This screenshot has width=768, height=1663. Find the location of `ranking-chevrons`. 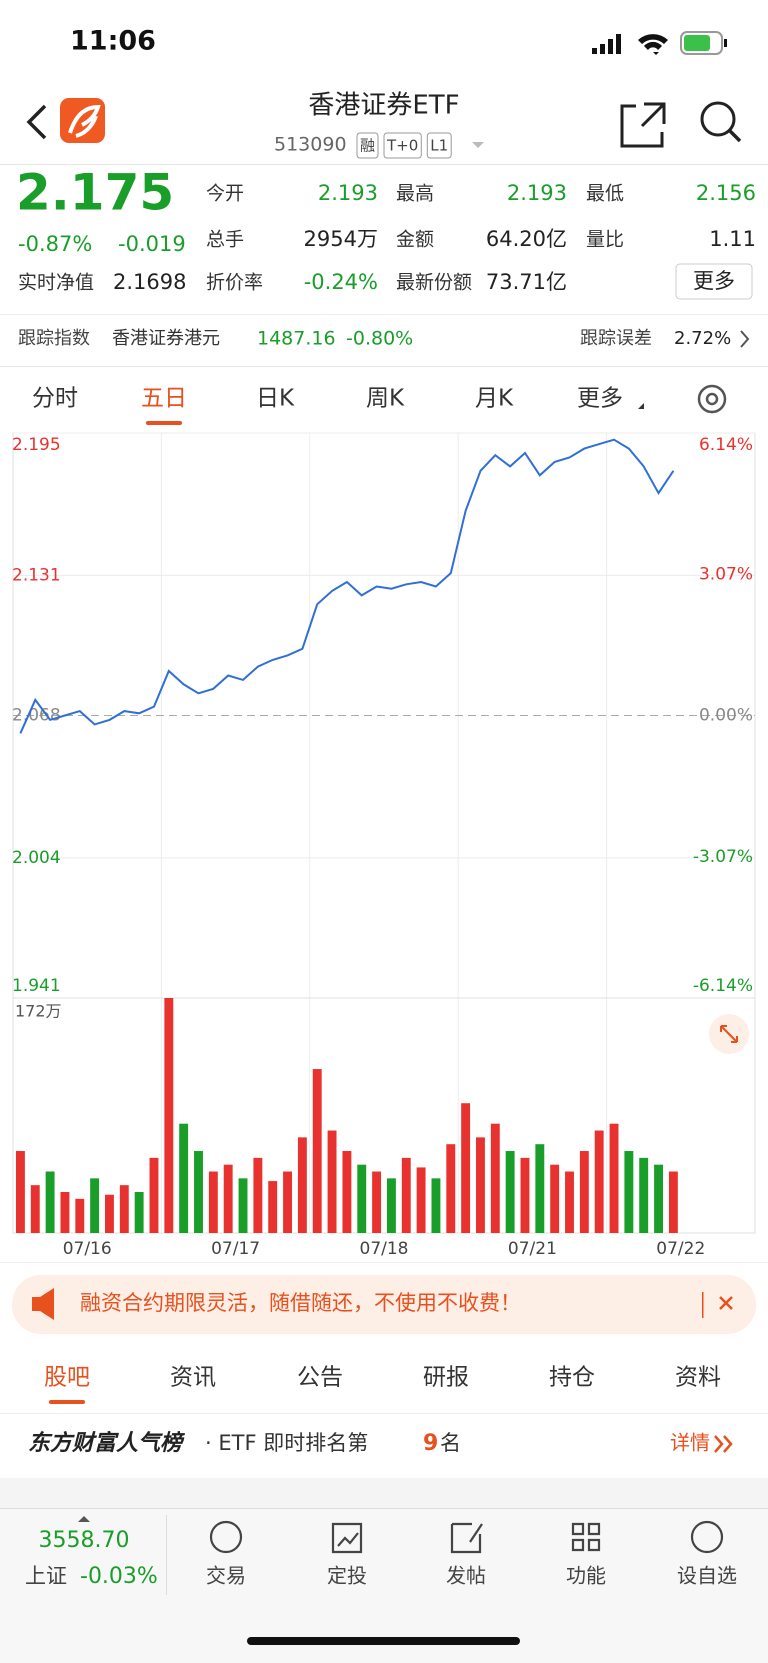

ranking-chevrons is located at coordinates (723, 1444).